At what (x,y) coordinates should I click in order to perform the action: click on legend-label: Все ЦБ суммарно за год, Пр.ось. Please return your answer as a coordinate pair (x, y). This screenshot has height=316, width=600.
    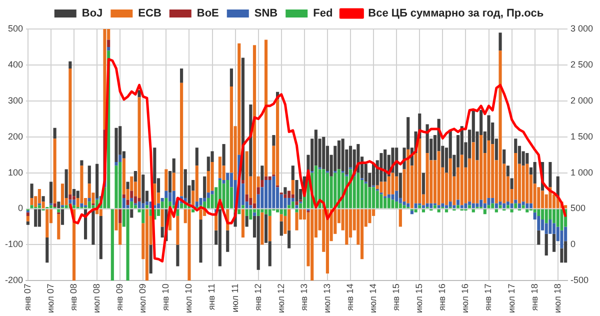
    Looking at the image, I should click on (456, 14).